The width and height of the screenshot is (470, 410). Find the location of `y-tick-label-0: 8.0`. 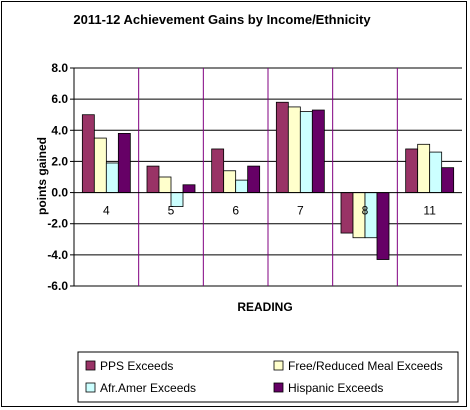

y-tick-label-0: 8.0 is located at coordinates (59, 68).